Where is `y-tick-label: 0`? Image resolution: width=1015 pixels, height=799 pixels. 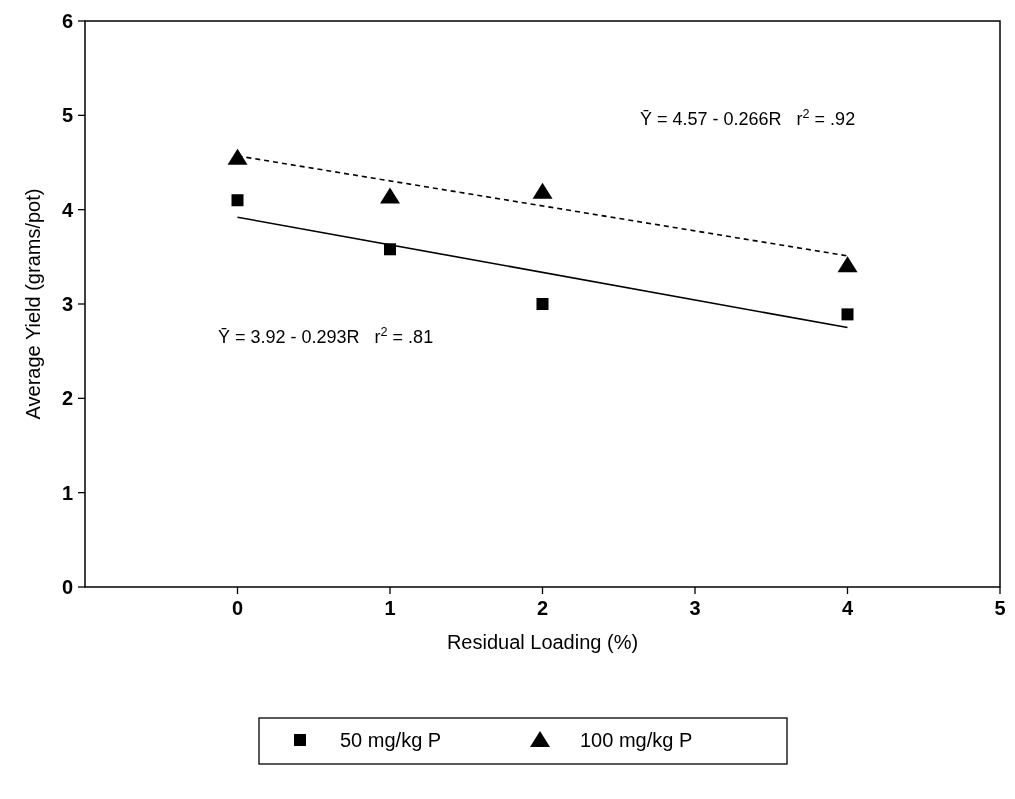 y-tick-label: 0 is located at coordinates (67, 587).